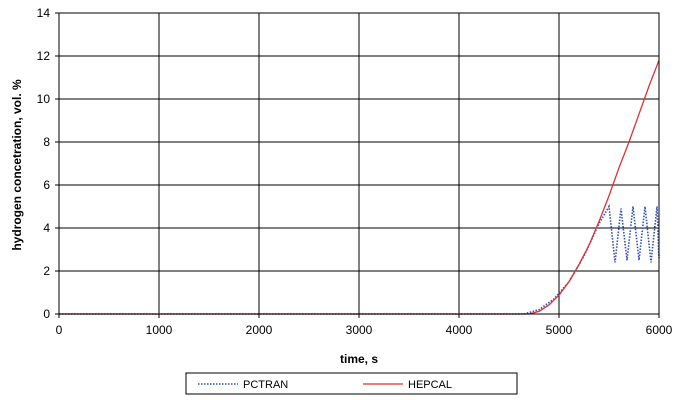 This screenshot has width=675, height=400. Describe the element at coordinates (559, 330) in the screenshot. I see `x-tick-label: 5000` at that location.